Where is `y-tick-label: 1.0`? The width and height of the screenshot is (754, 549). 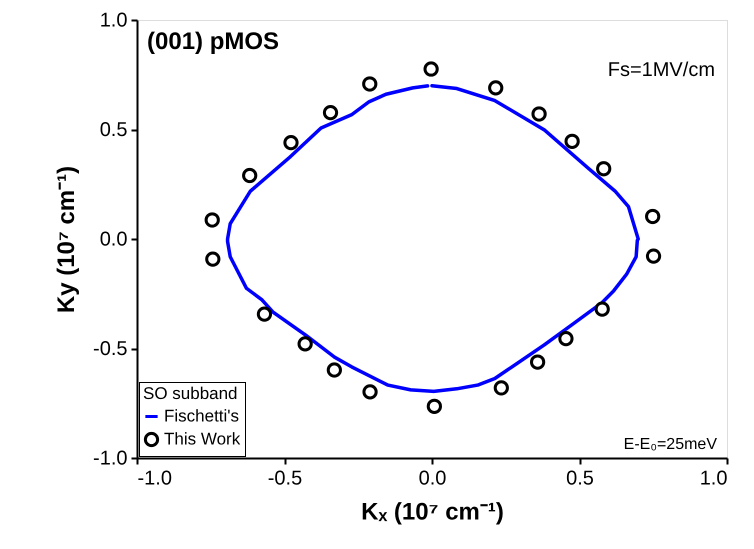 y-tick-label: 1.0 is located at coordinates (114, 21).